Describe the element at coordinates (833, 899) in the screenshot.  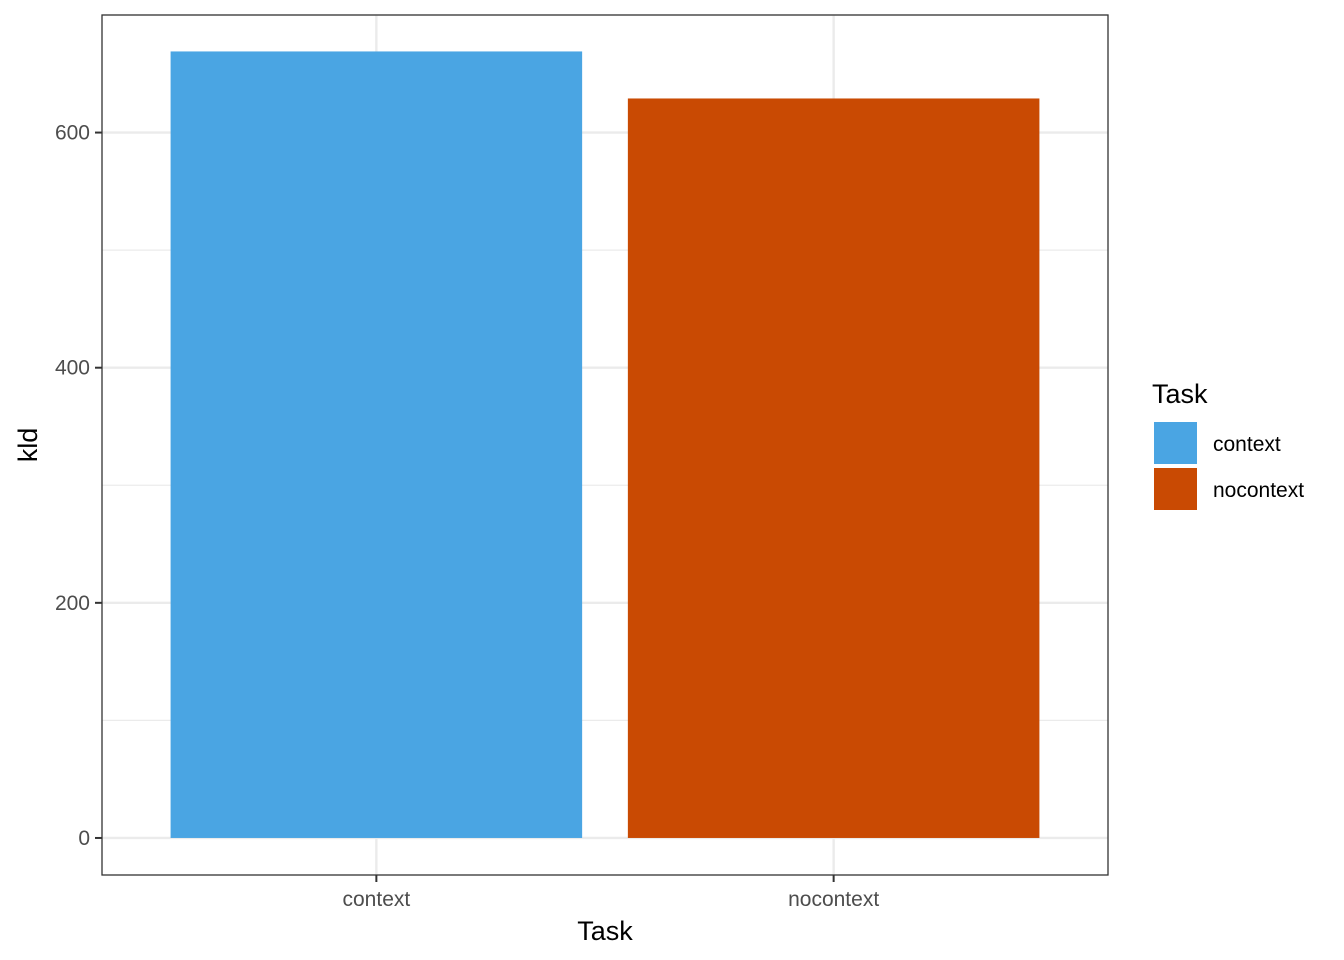
I see `x-tick-label: nocontext` at that location.